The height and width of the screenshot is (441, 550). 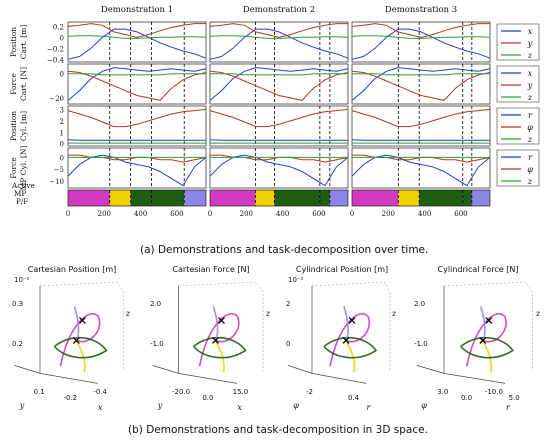 What do you see at coordinates (23, 42) in the screenshot?
I see `row-label: Cart. [m]` at bounding box center [23, 42].